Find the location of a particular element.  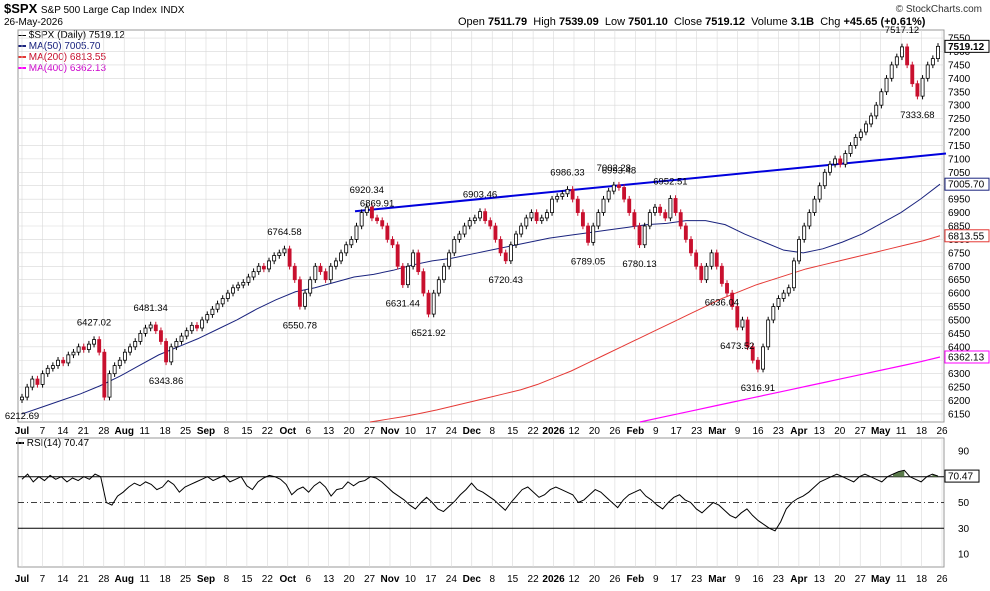

x-tick-label: 23 is located at coordinates (779, 431).